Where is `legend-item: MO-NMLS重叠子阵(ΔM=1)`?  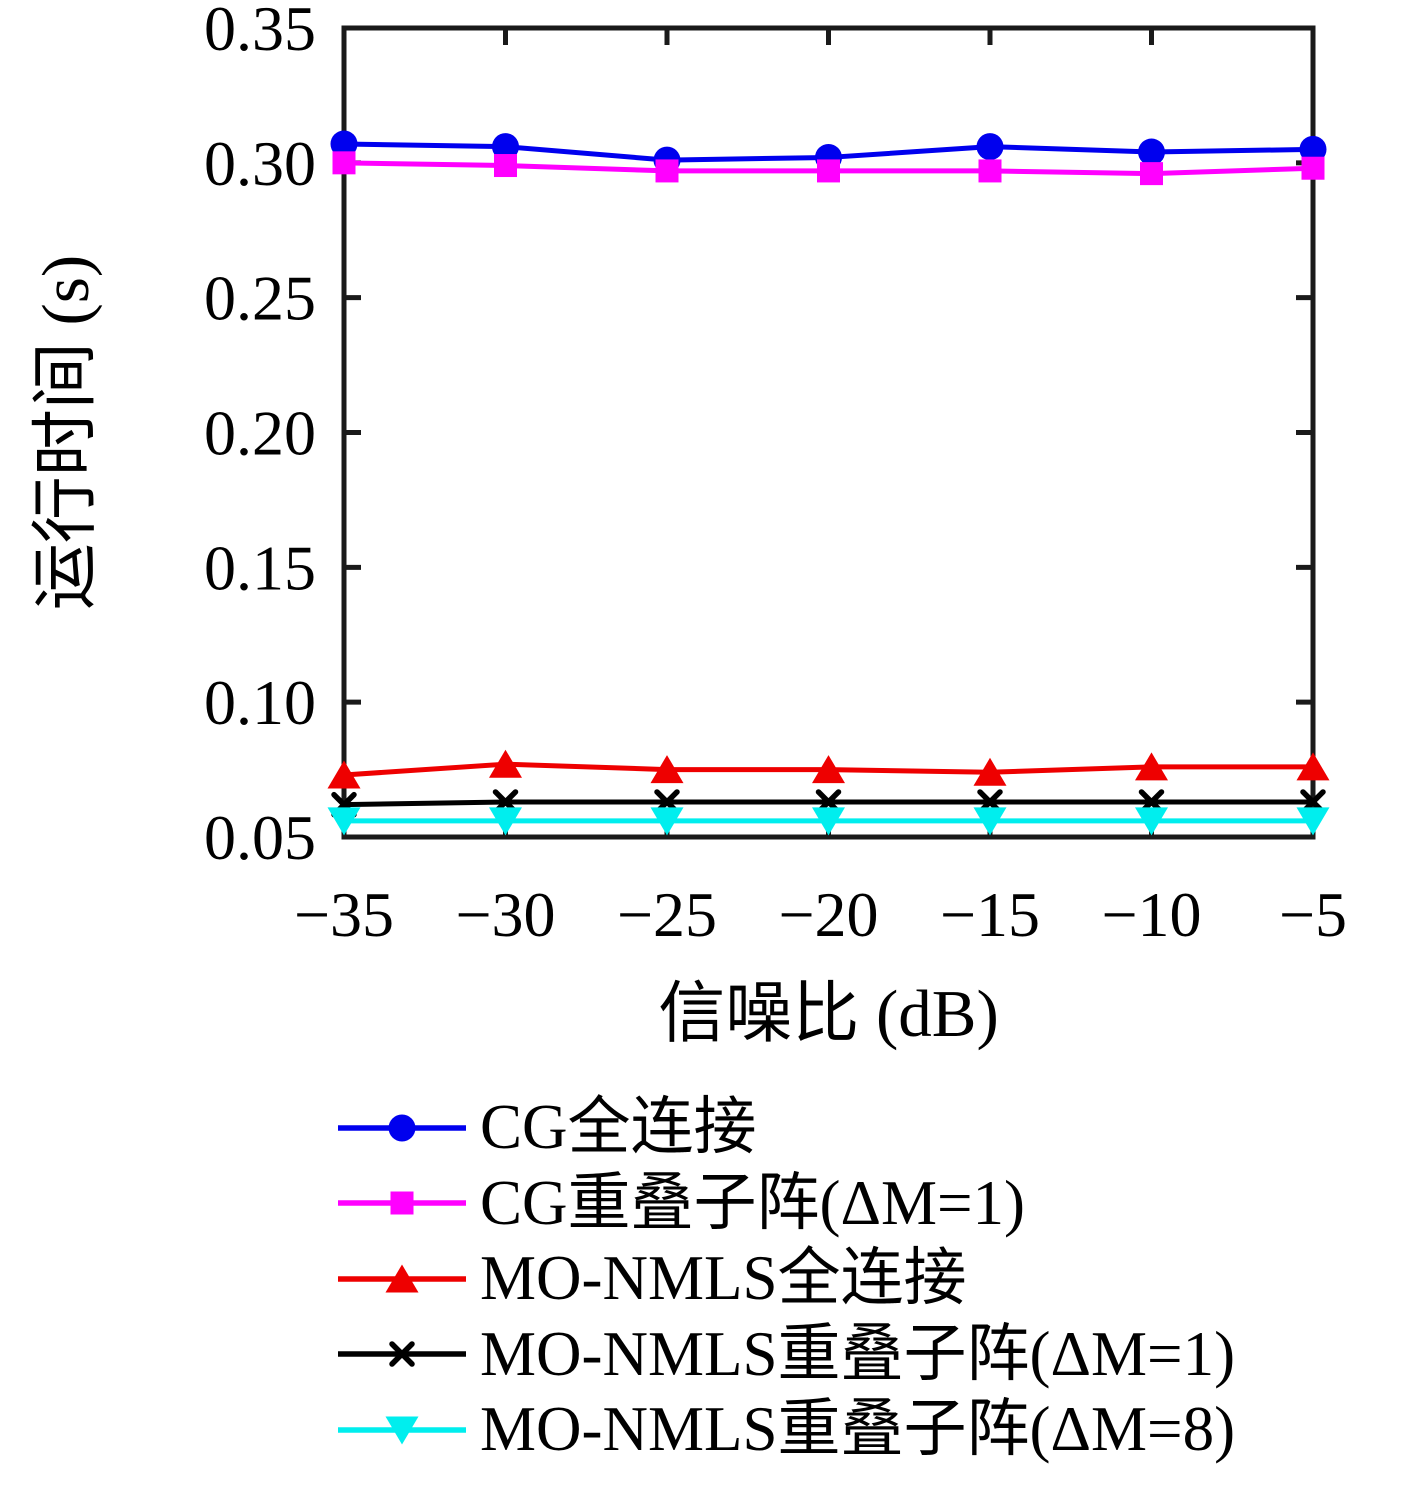
legend-item: MO-NMLS重叠子阵(ΔM=1) is located at coordinates (785, 1355).